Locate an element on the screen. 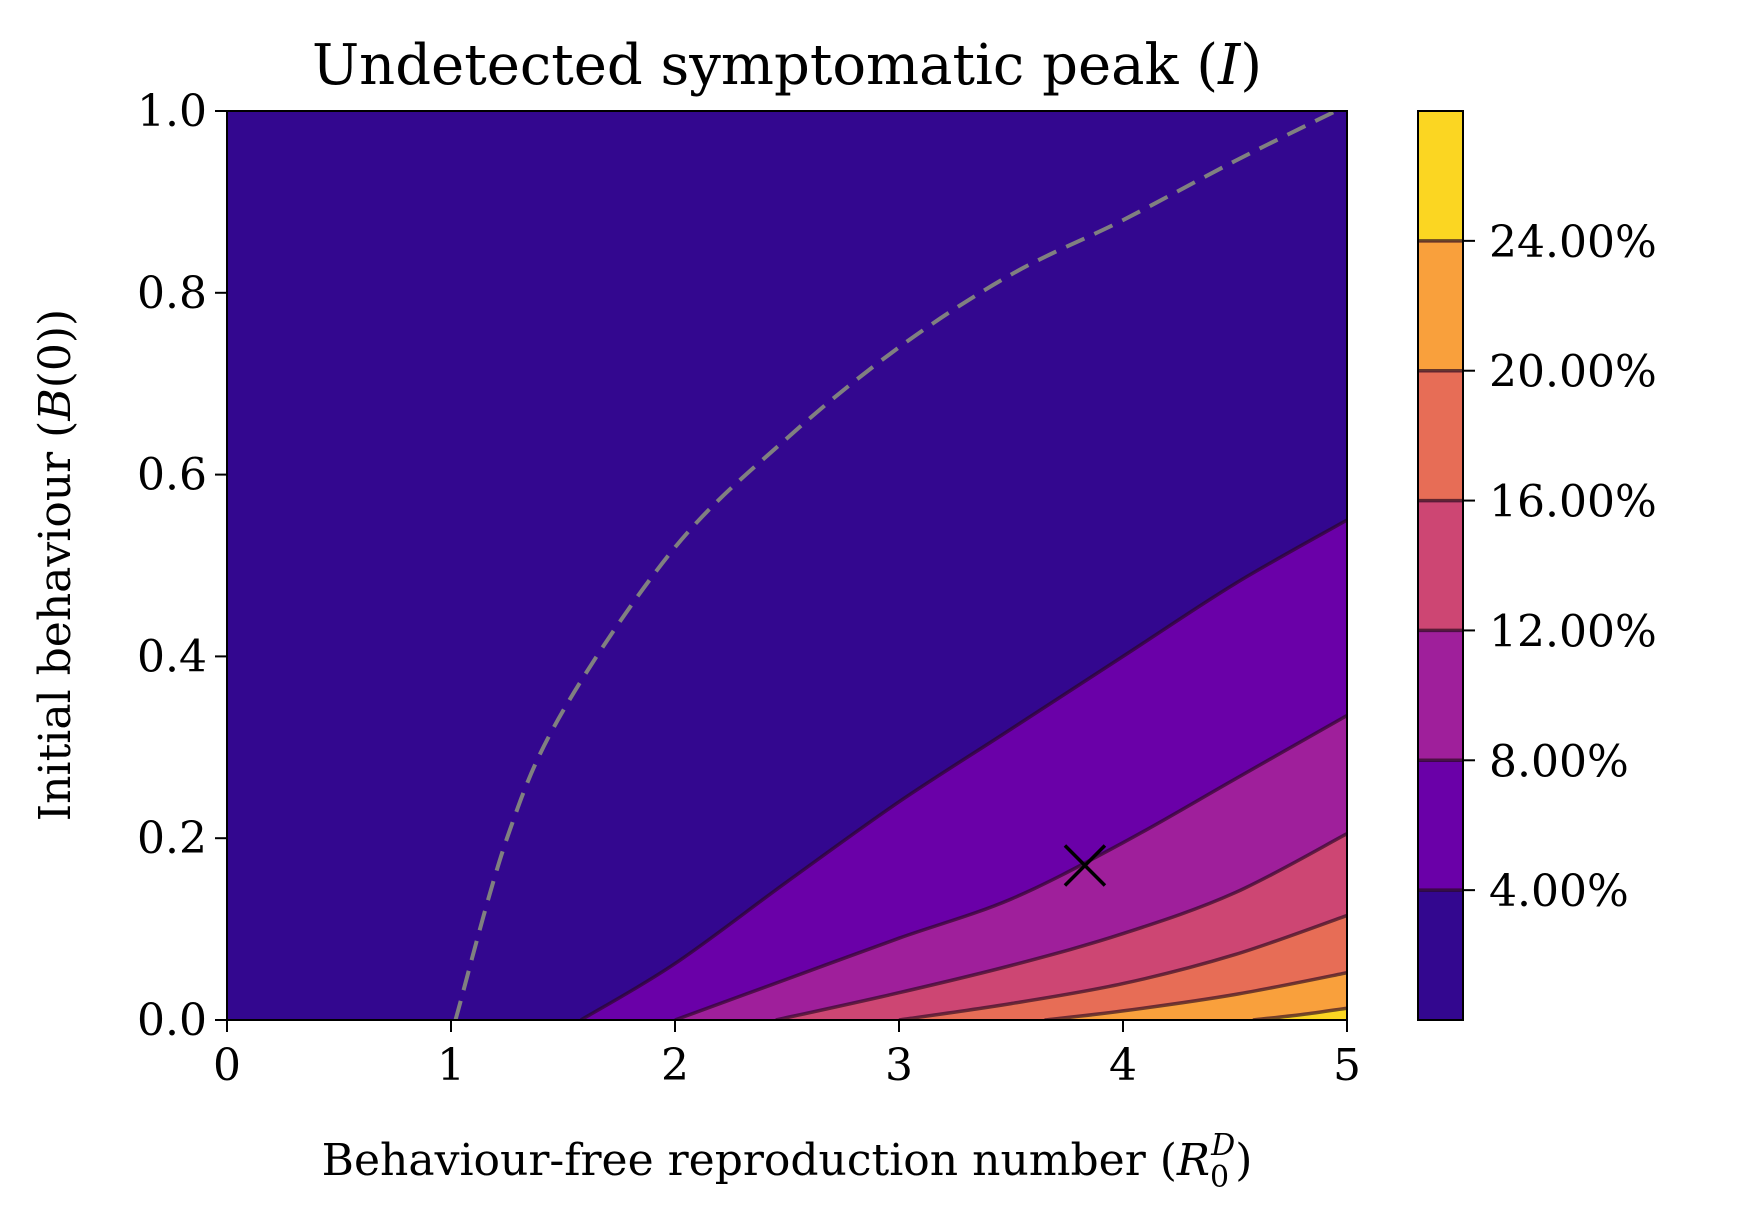 The height and width of the screenshot is (1220, 1738). point-marker is located at coordinates (1085, 865).